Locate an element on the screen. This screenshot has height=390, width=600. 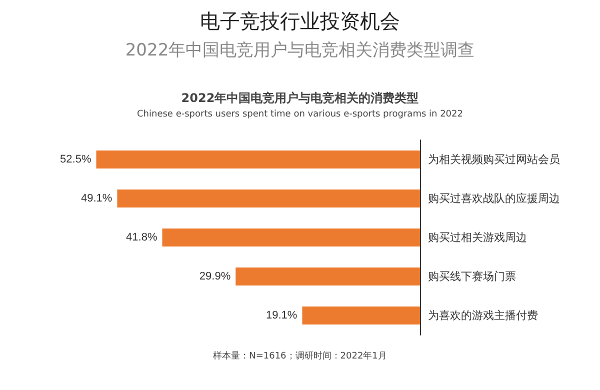
y-tick-label: 购买过相关游戏周边 is located at coordinates (477, 237).